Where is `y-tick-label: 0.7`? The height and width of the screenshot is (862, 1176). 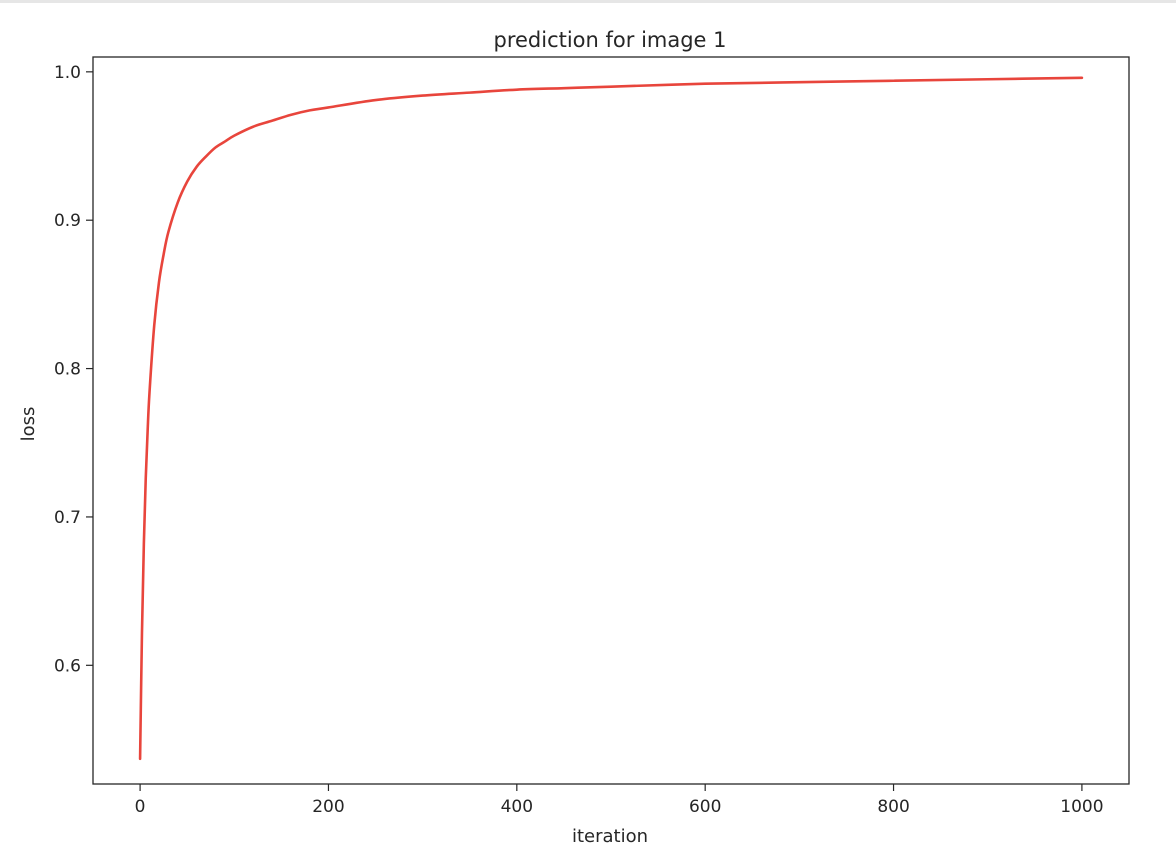 y-tick-label: 0.7 is located at coordinates (67, 518).